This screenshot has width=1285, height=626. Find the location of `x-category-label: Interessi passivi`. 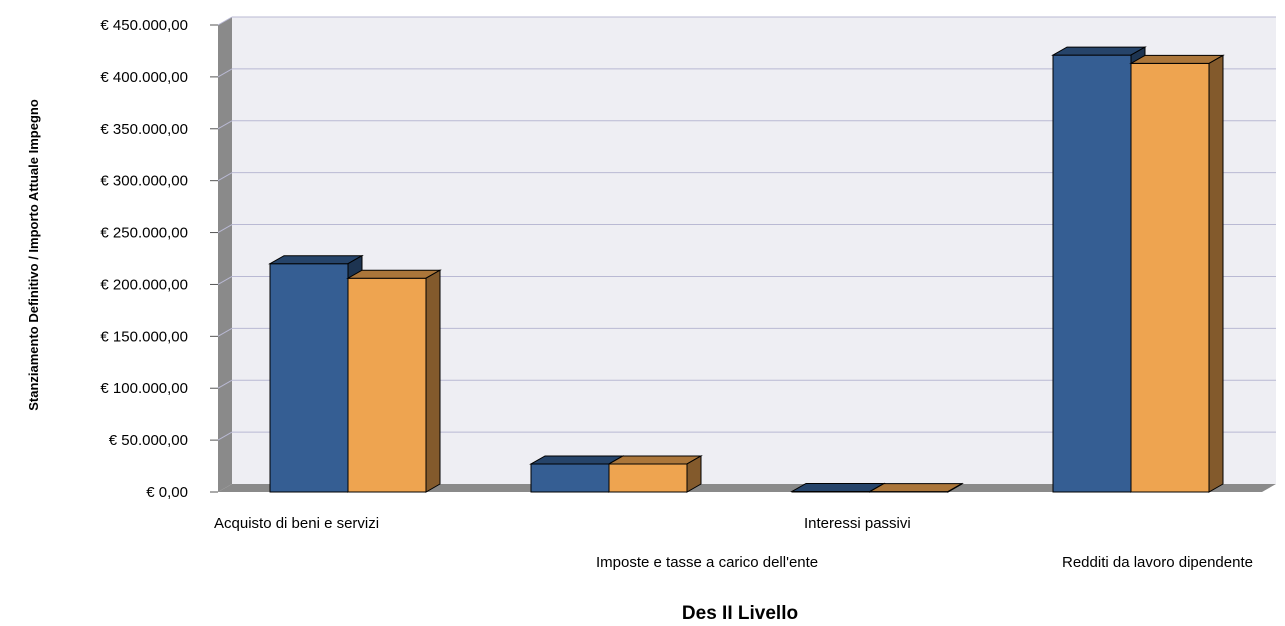

x-category-label: Interessi passivi is located at coordinates (857, 523).